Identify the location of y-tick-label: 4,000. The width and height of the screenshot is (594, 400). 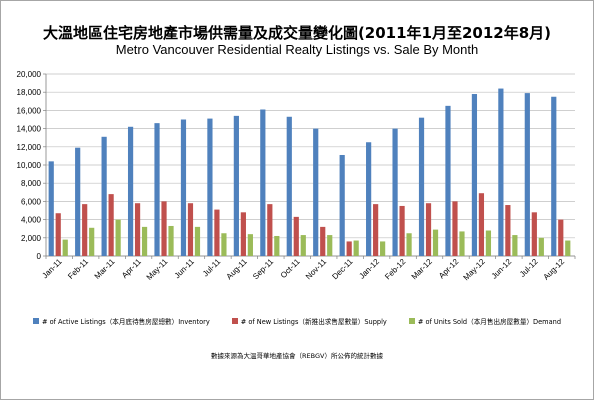
(31, 220).